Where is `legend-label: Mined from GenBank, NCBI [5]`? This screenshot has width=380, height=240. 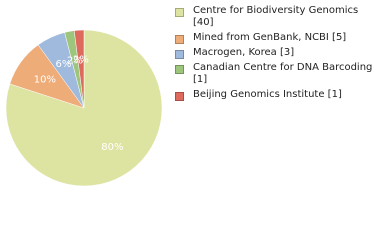
legend-label: Mined from GenBank, NCBI [5] is located at coordinates (270, 37).